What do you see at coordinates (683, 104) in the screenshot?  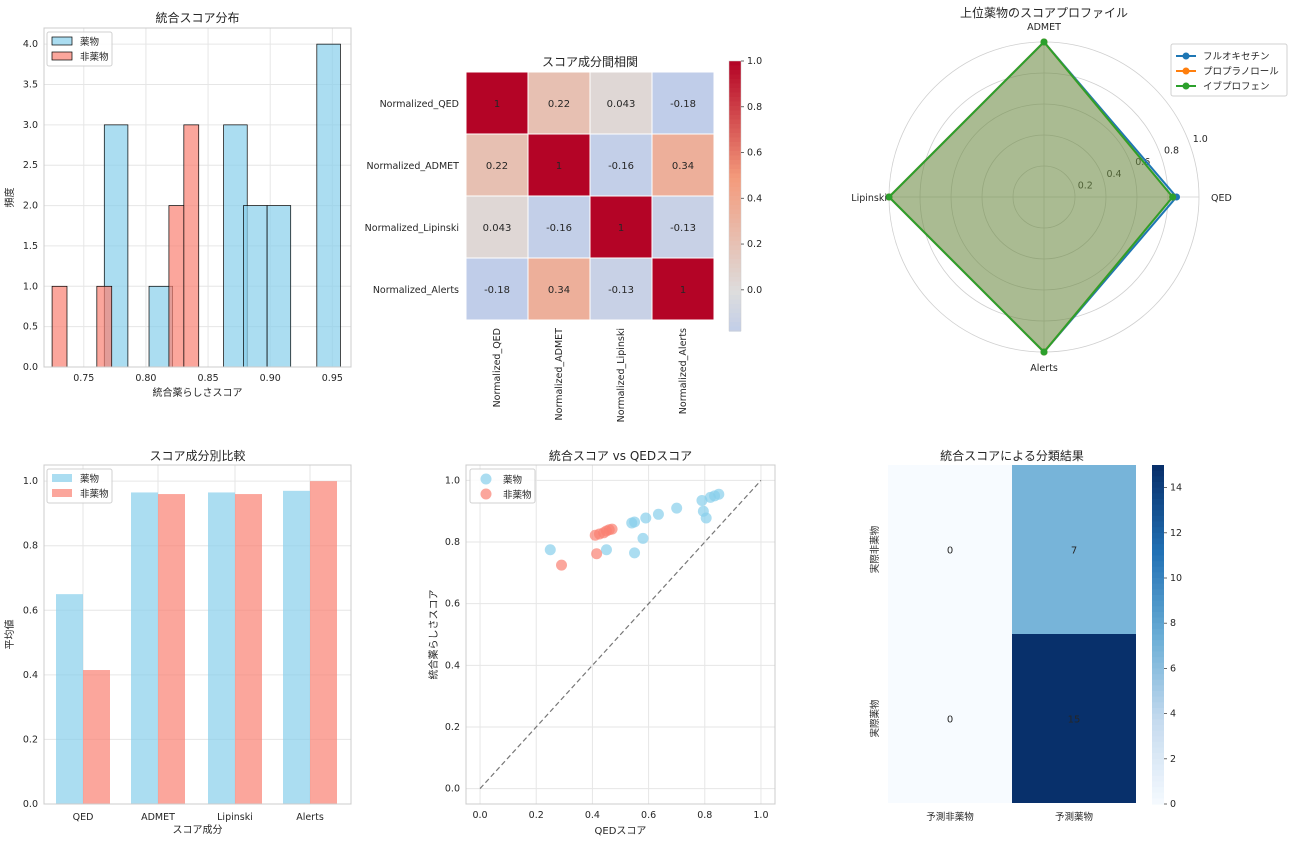 I see `cell-value: -0.18` at bounding box center [683, 104].